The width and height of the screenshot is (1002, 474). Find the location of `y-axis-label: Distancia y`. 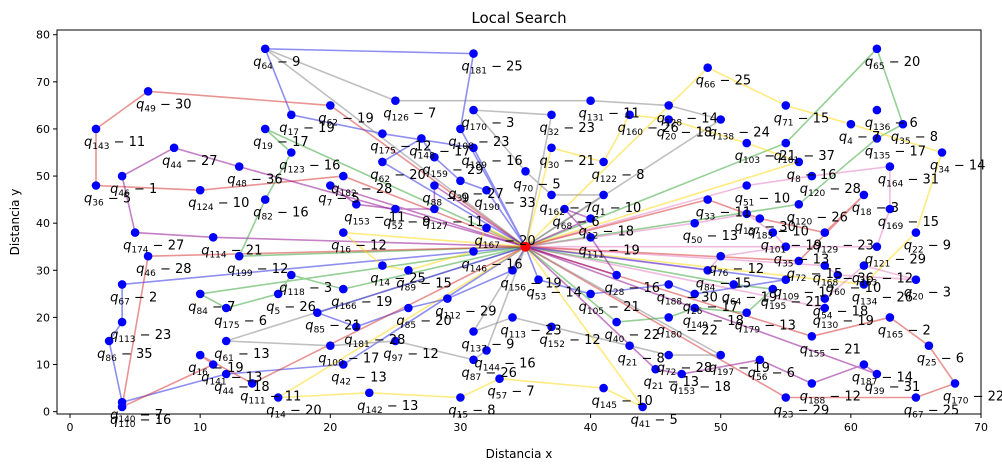

y-axis-label: Distancia y is located at coordinates (15, 222).